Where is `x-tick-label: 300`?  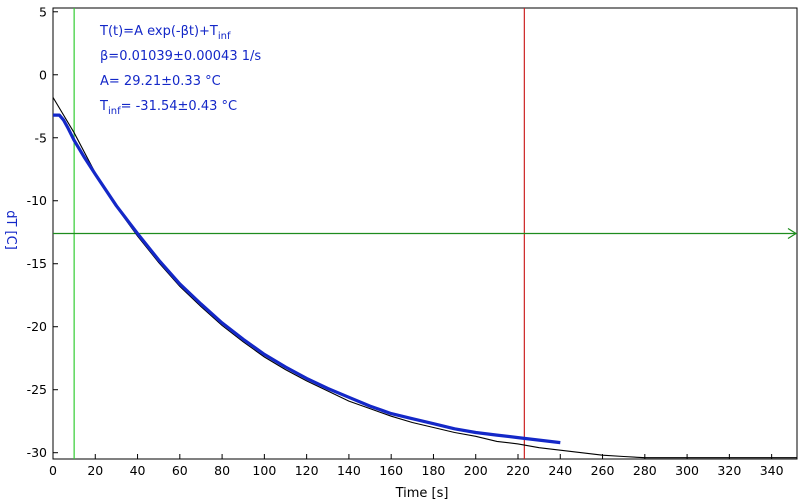
x-tick-label: 300 is located at coordinates (687, 470).